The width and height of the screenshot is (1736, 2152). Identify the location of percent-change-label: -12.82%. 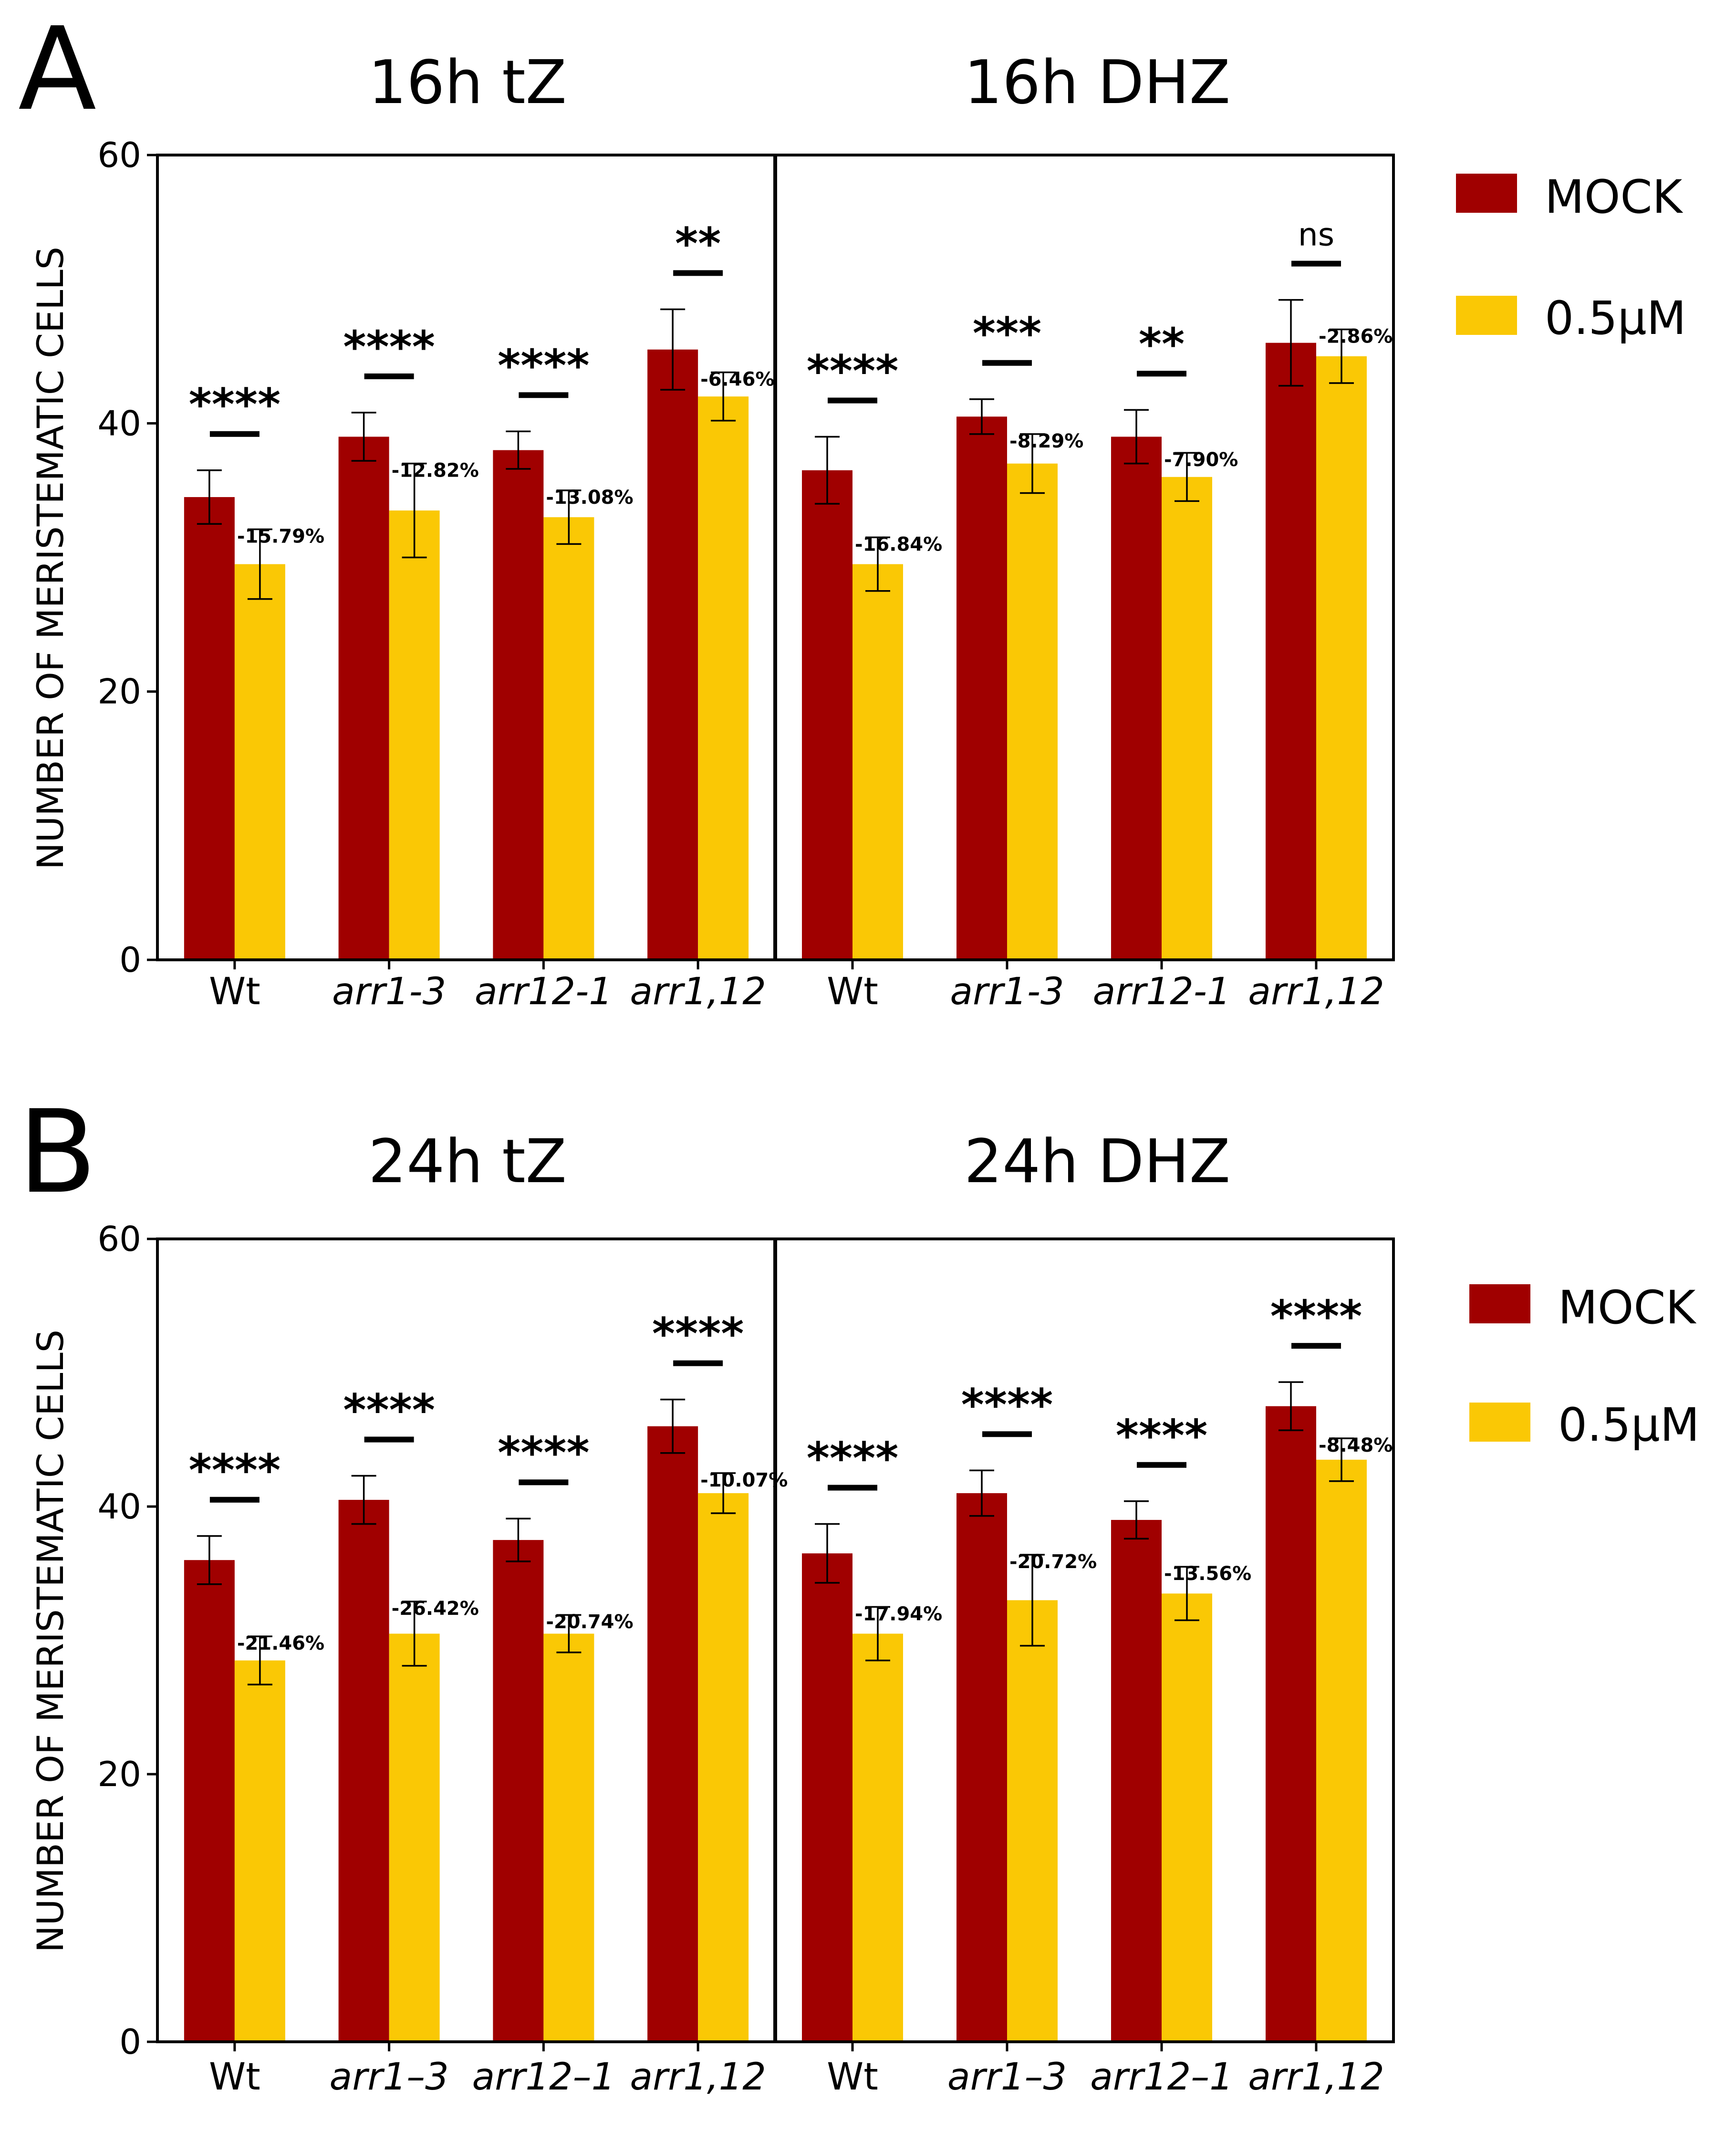
(435, 471).